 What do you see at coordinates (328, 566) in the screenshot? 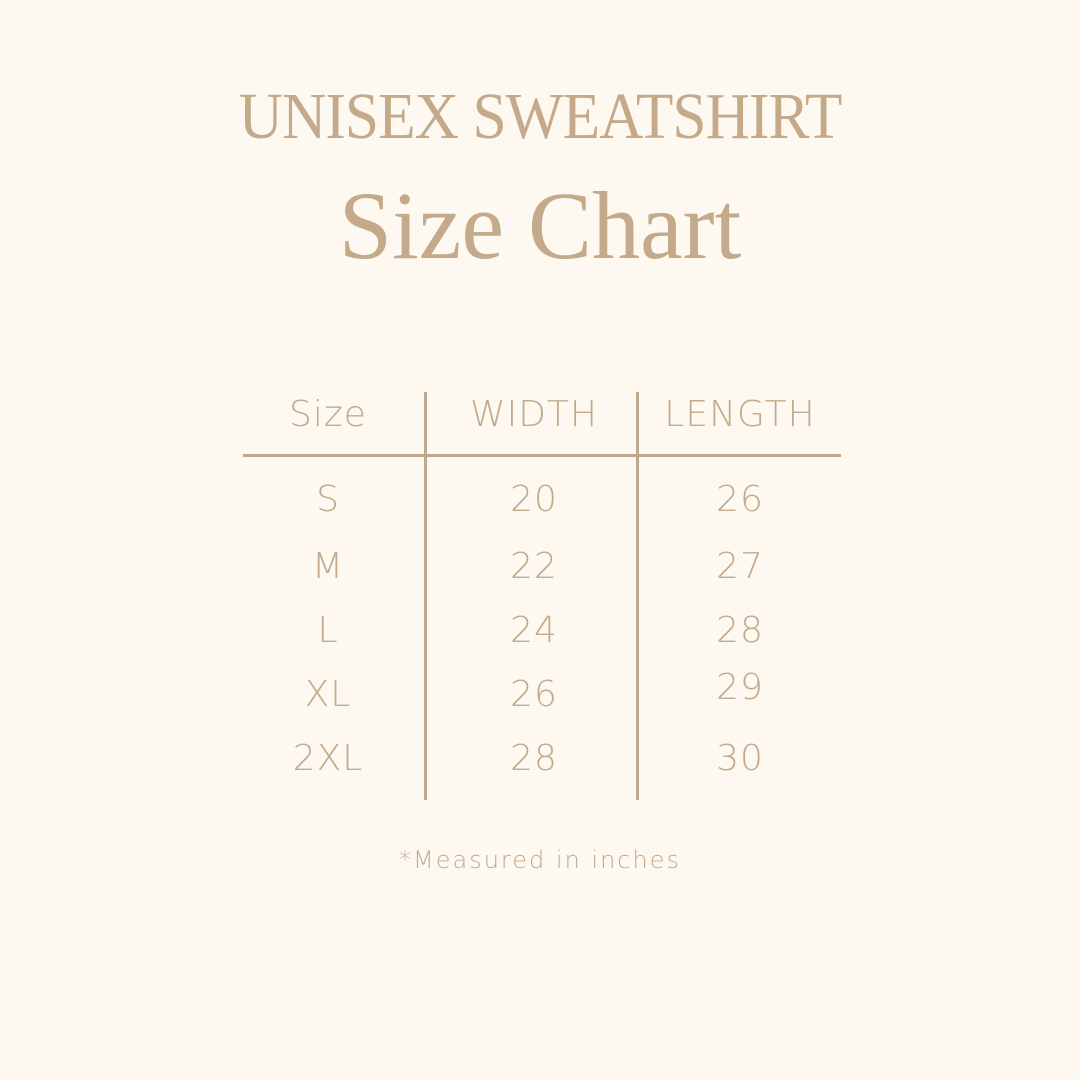
I see `cell-size: M` at bounding box center [328, 566].